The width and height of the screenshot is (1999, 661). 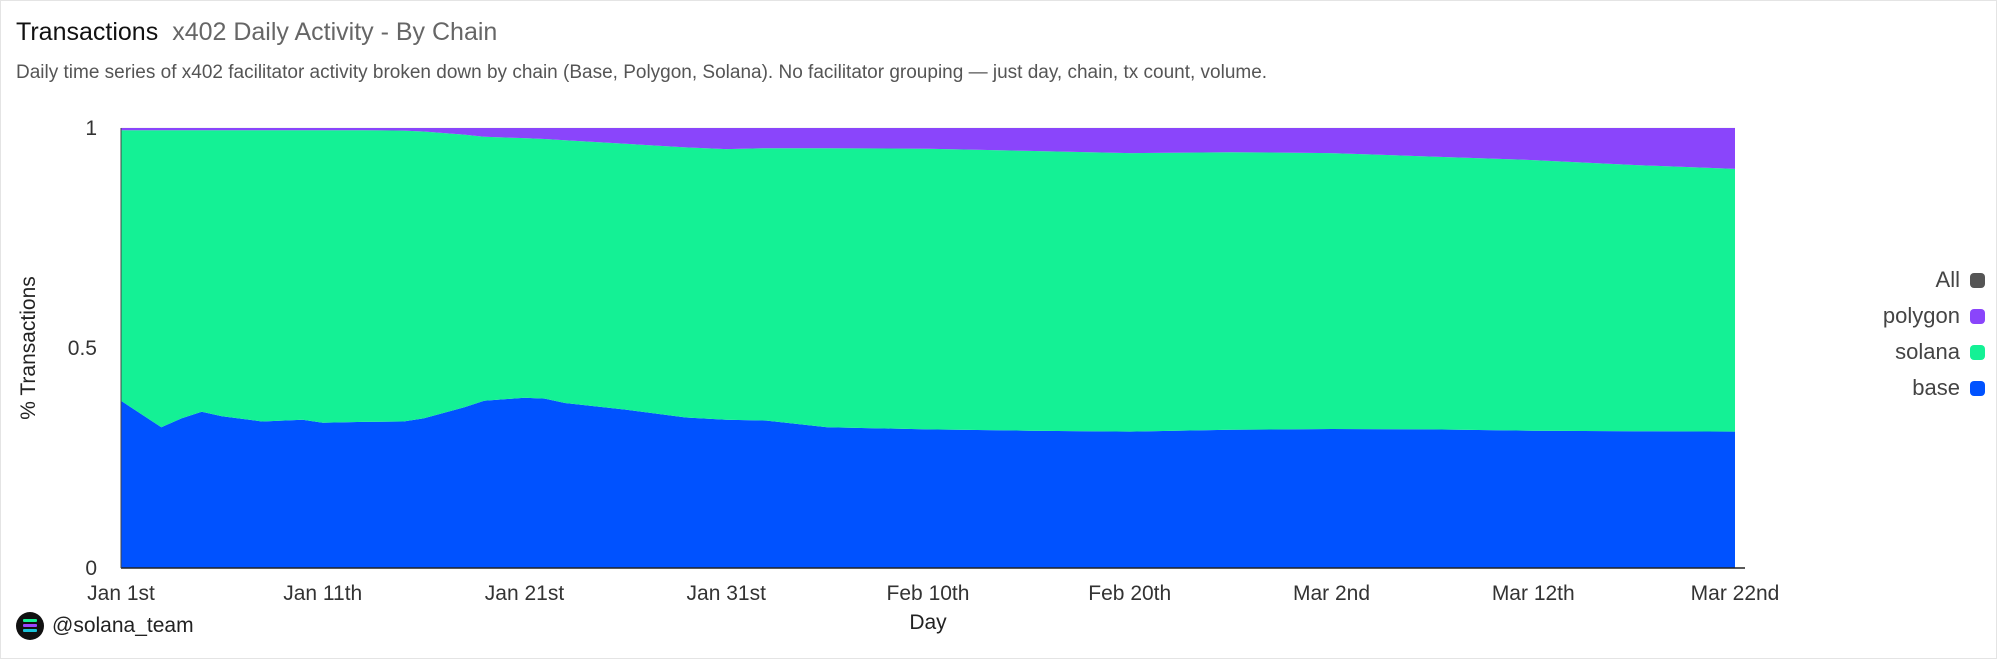 I want to click on watermark-handle: @solana_team, so click(x=123, y=625).